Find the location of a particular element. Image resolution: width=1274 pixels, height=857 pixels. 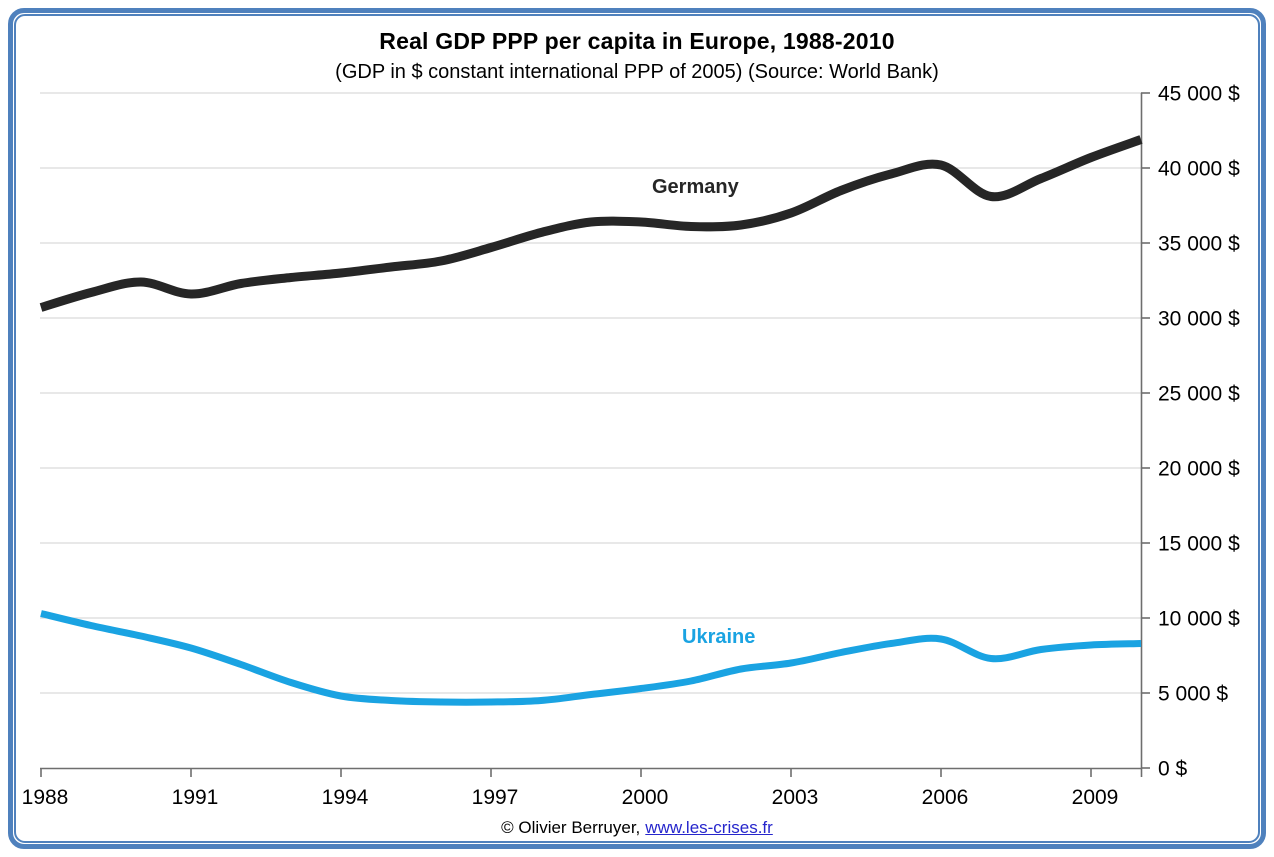

y-tick-label: 45 000 $ is located at coordinates (1199, 94).